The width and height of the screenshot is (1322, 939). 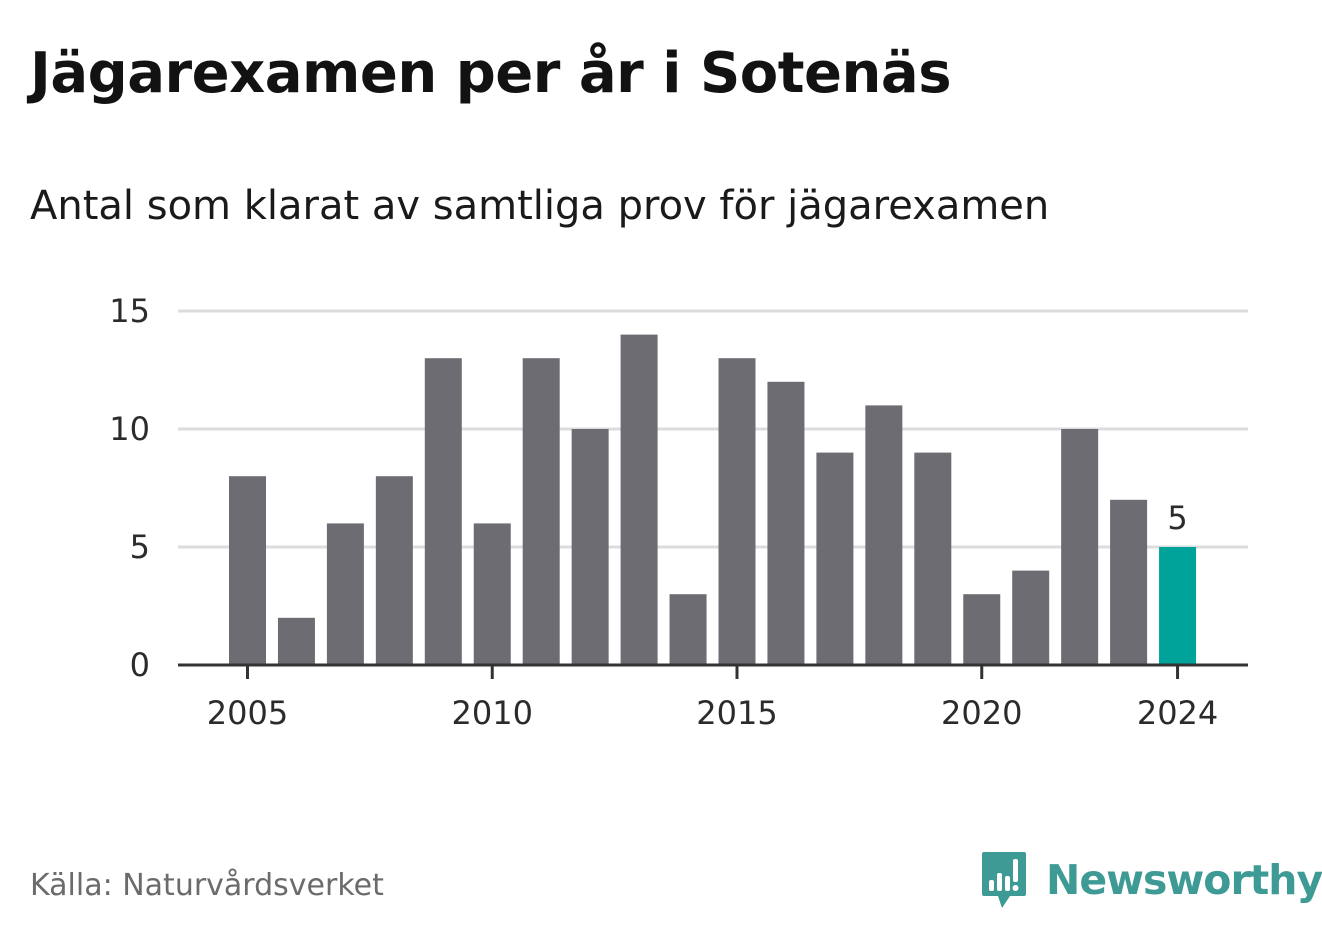 I want to click on bar-2022, so click(x=1080, y=547).